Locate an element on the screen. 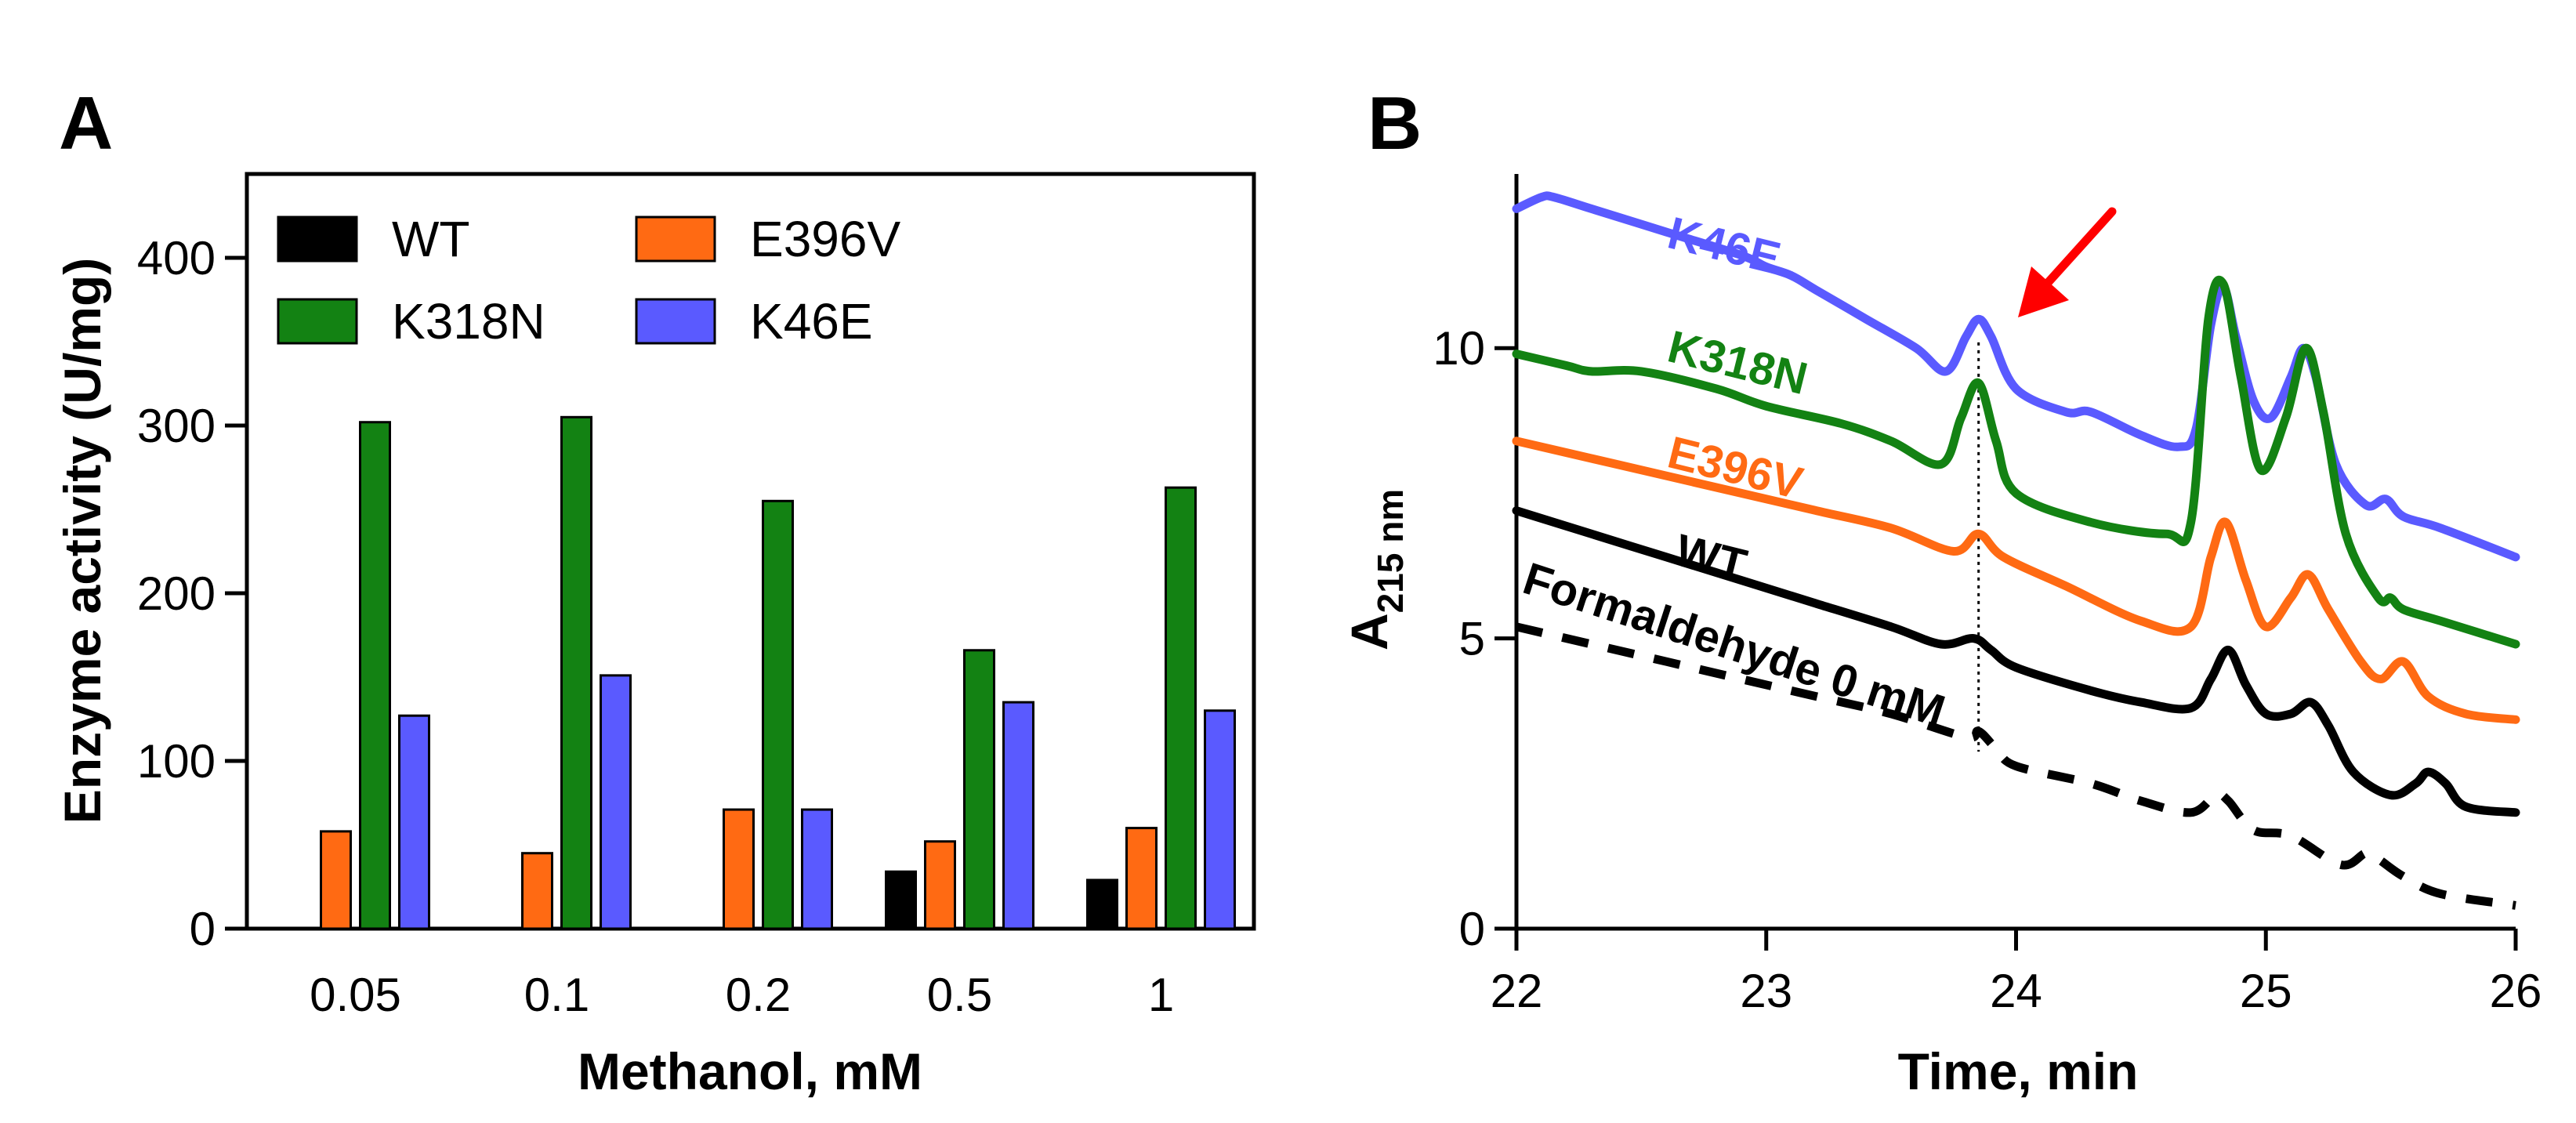  x-tick-label: 0.1 is located at coordinates (556, 995).